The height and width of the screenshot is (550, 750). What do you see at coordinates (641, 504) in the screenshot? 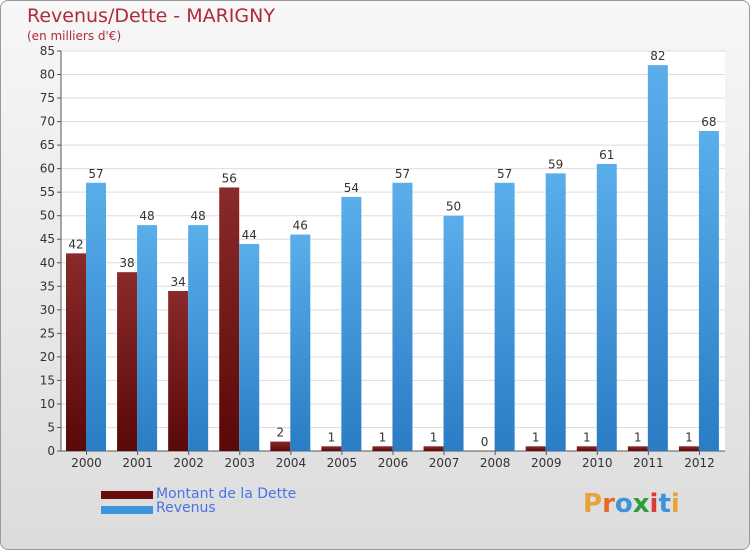
I see `logo-letter: x` at bounding box center [641, 504].